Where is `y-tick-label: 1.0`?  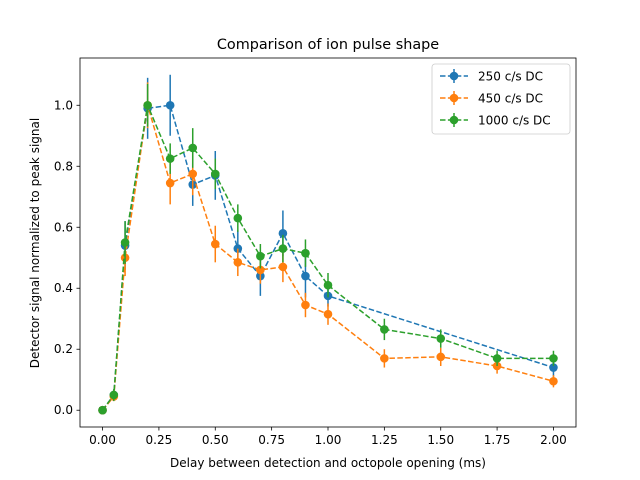
y-tick-label: 1.0 is located at coordinates (63, 105).